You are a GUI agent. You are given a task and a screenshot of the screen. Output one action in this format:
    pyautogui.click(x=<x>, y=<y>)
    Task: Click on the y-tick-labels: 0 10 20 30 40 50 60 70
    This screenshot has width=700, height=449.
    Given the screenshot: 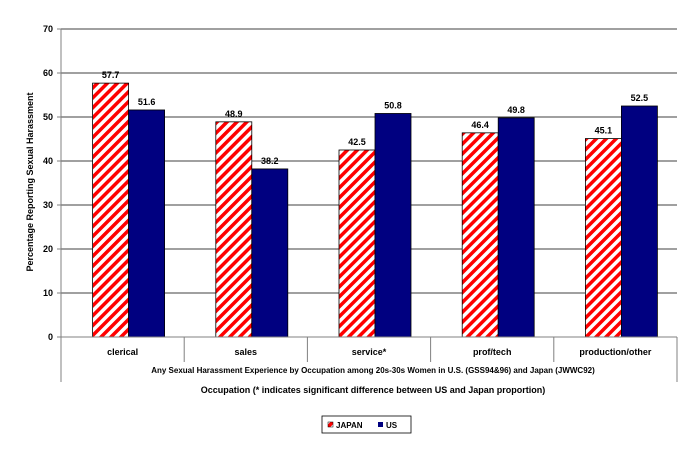 What is the action you would take?
    pyautogui.click(x=48, y=183)
    